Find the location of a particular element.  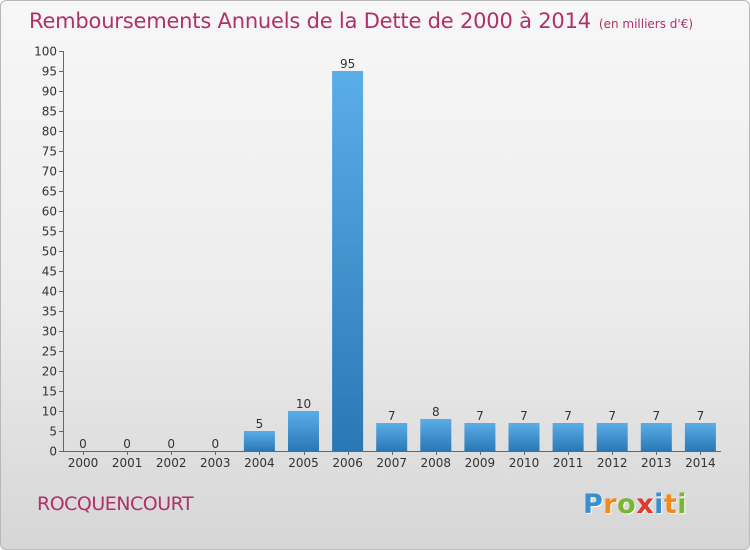

y-tick: 5 is located at coordinates (56, 432).